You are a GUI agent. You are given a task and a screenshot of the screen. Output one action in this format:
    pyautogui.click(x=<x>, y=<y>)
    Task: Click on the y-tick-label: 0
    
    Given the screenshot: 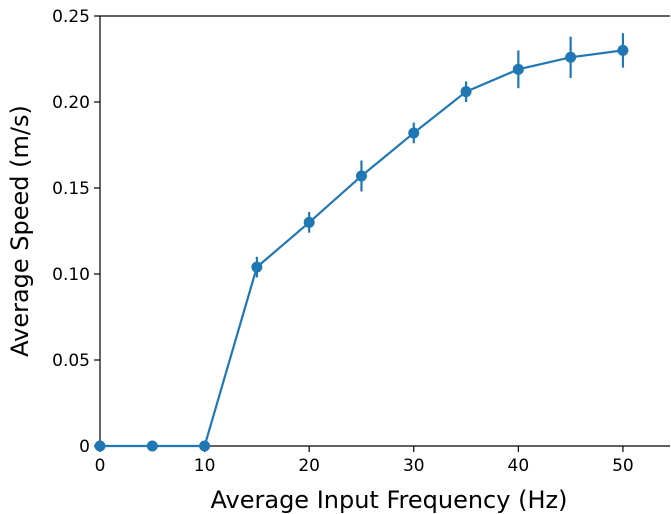 What is the action you would take?
    pyautogui.click(x=84, y=447)
    